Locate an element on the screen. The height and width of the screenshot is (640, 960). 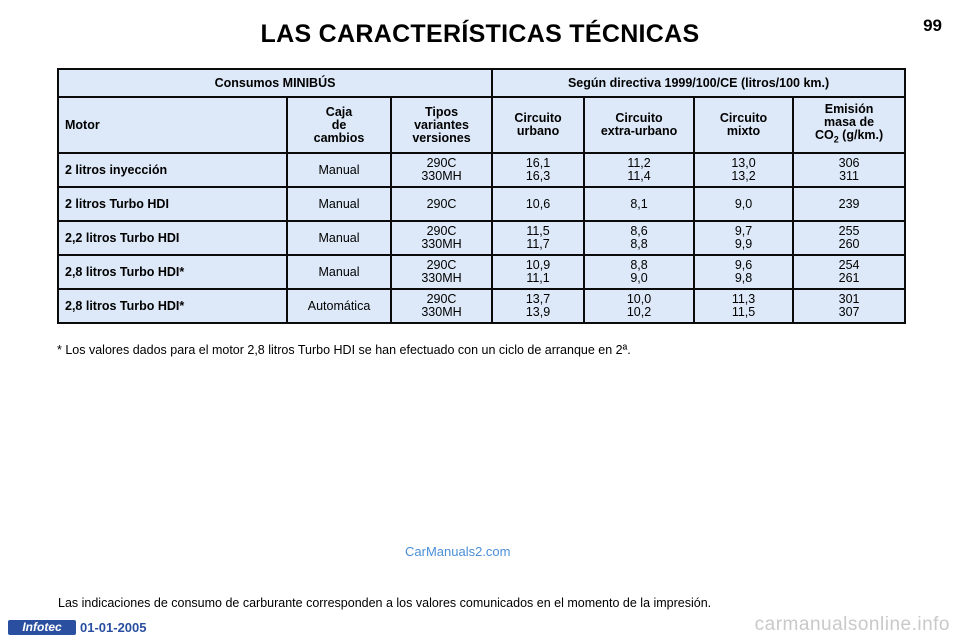
cell-extra-urbano: 8,1 is located at coordinates (639, 204).